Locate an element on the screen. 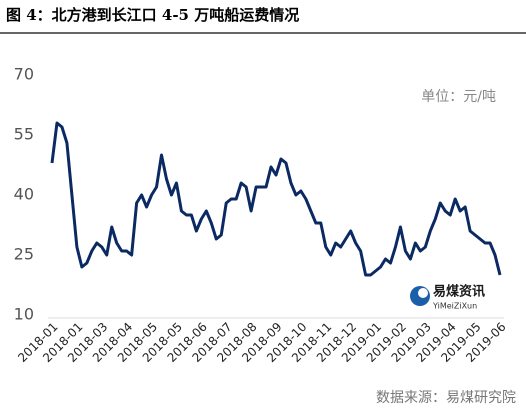  logo-sub: YiMeiZiXun is located at coordinates (454, 306).